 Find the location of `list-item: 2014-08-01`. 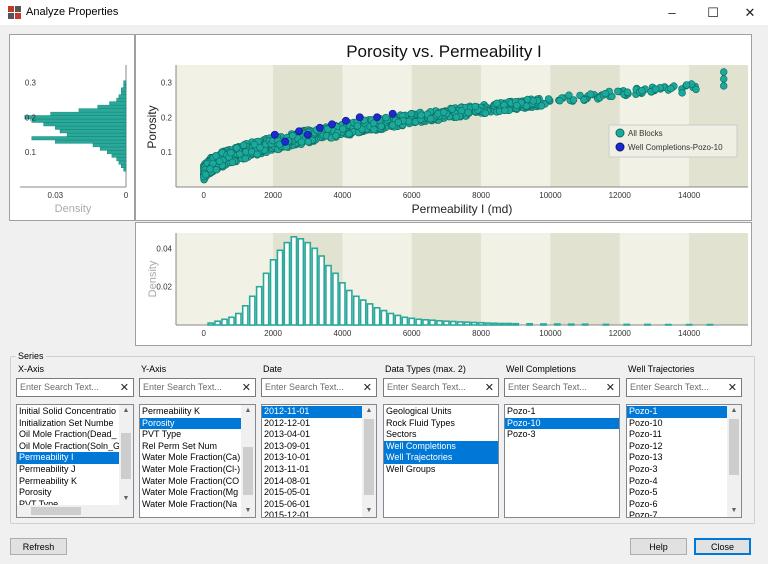

list-item: 2014-08-01 is located at coordinates (287, 480).